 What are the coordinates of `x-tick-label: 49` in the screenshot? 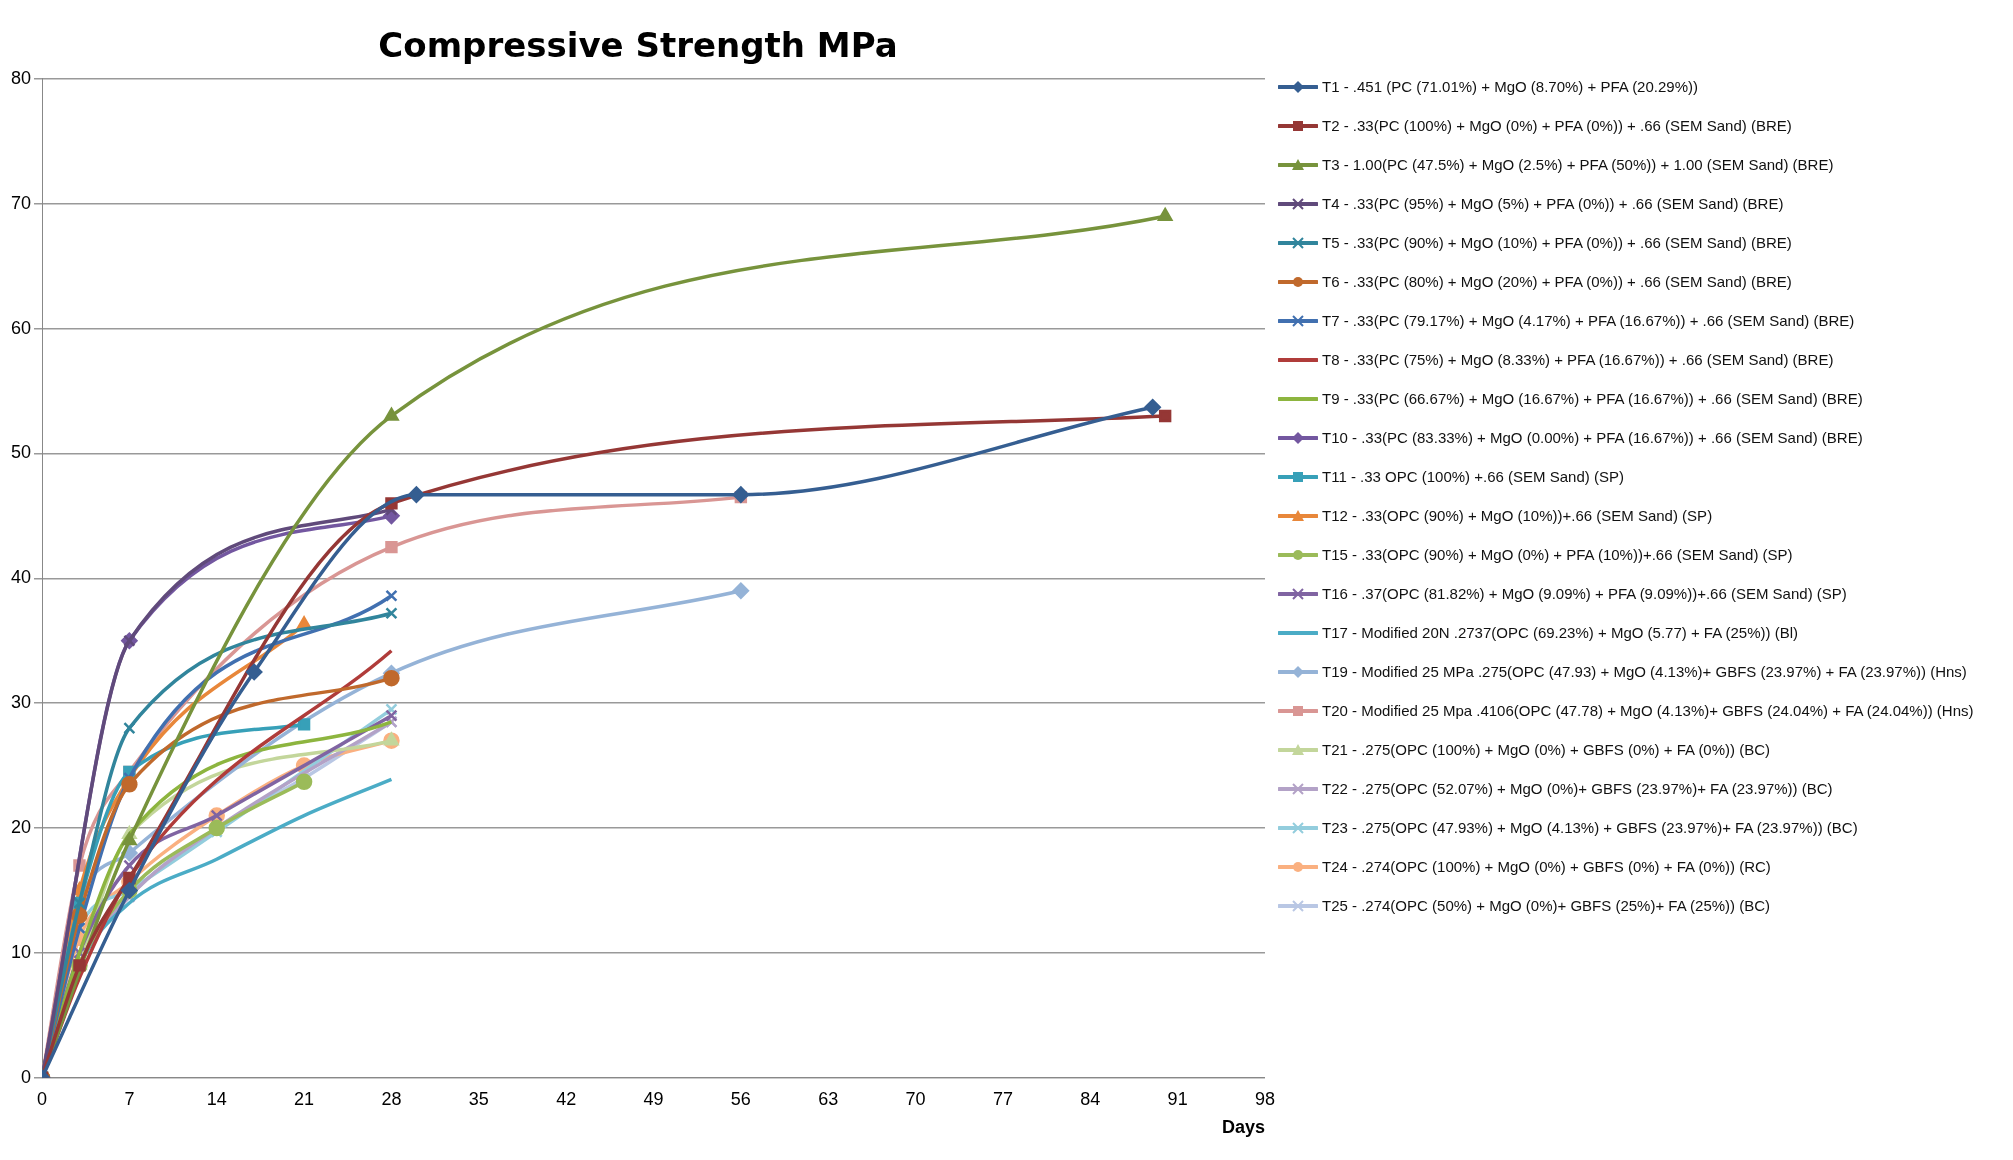 It's located at (653, 1098).